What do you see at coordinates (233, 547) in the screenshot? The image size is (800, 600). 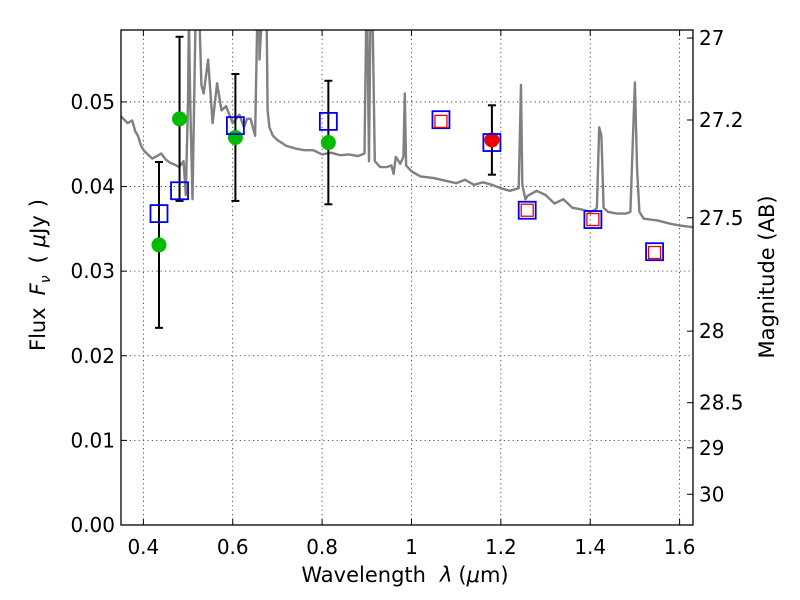 I see `x-tick-label: 0.6` at bounding box center [233, 547].